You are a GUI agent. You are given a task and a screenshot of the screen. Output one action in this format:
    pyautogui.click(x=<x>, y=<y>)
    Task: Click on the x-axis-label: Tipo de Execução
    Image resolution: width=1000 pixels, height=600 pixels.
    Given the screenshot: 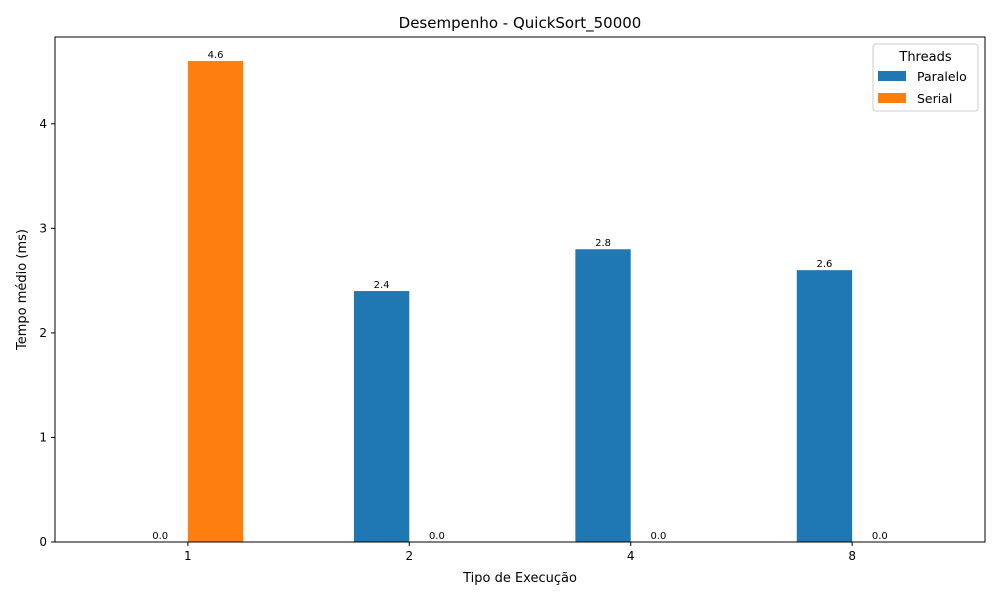 What is the action you would take?
    pyautogui.click(x=519, y=578)
    